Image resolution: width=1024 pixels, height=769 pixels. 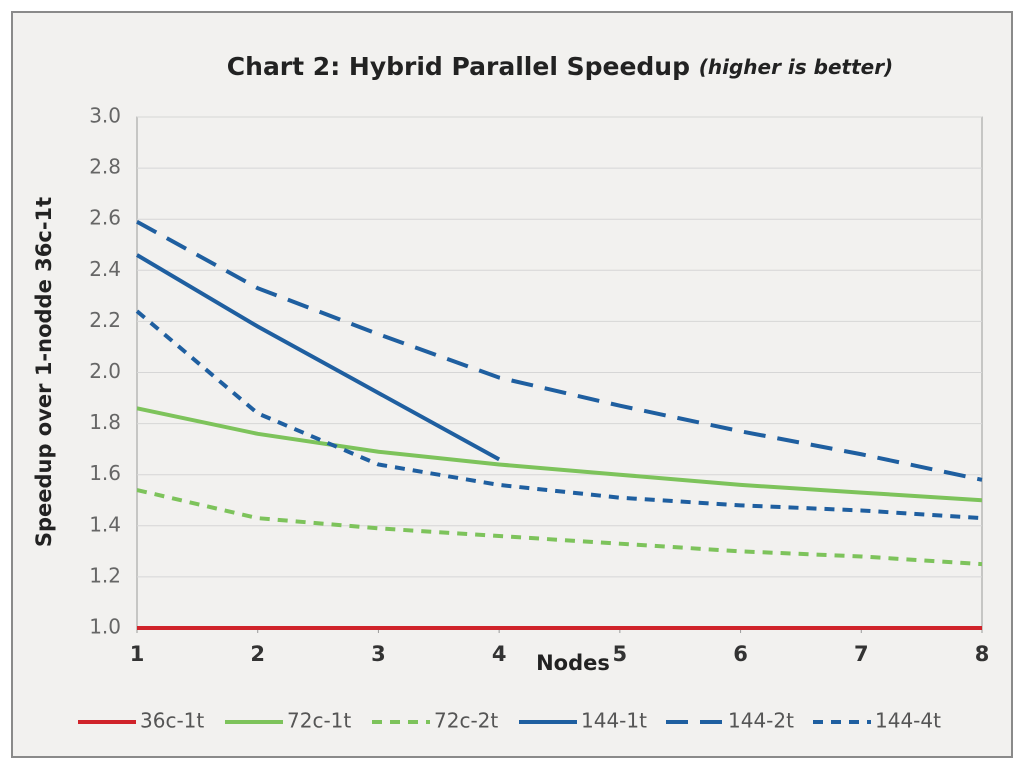 What do you see at coordinates (458, 66) in the screenshot?
I see `title: Chart 2: Hybrid Parallel Speedup` at bounding box center [458, 66].